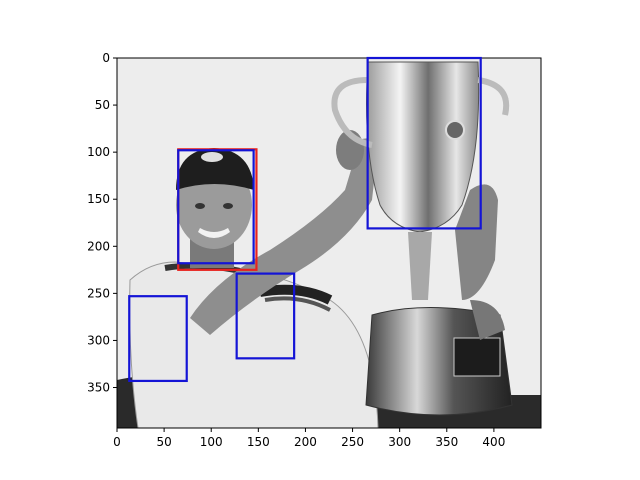 Image resolution: width=640 pixels, height=480 pixels. What do you see at coordinates (163, 442) in the screenshot?
I see `x-tick-label: 50` at bounding box center [163, 442].